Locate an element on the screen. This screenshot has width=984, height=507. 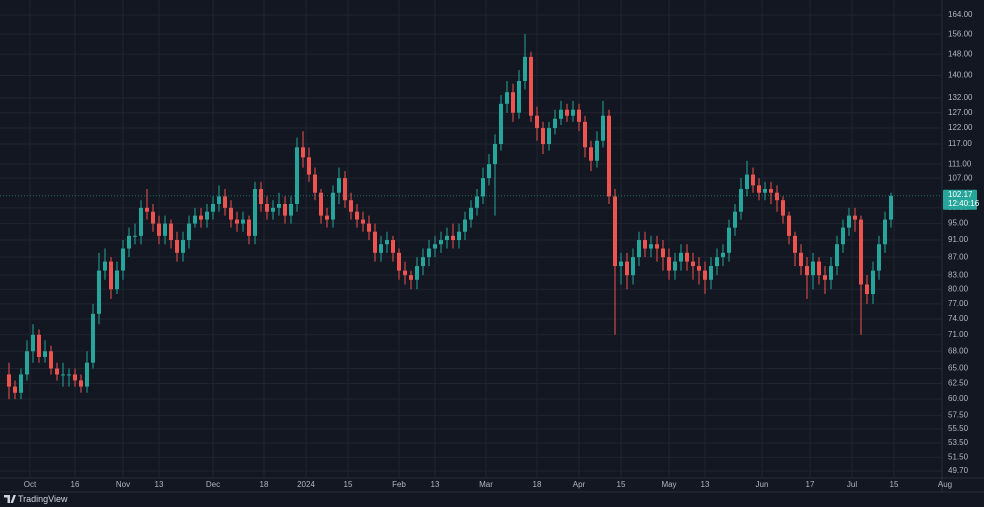
y-tick-label: 49.70 is located at coordinates (958, 470).